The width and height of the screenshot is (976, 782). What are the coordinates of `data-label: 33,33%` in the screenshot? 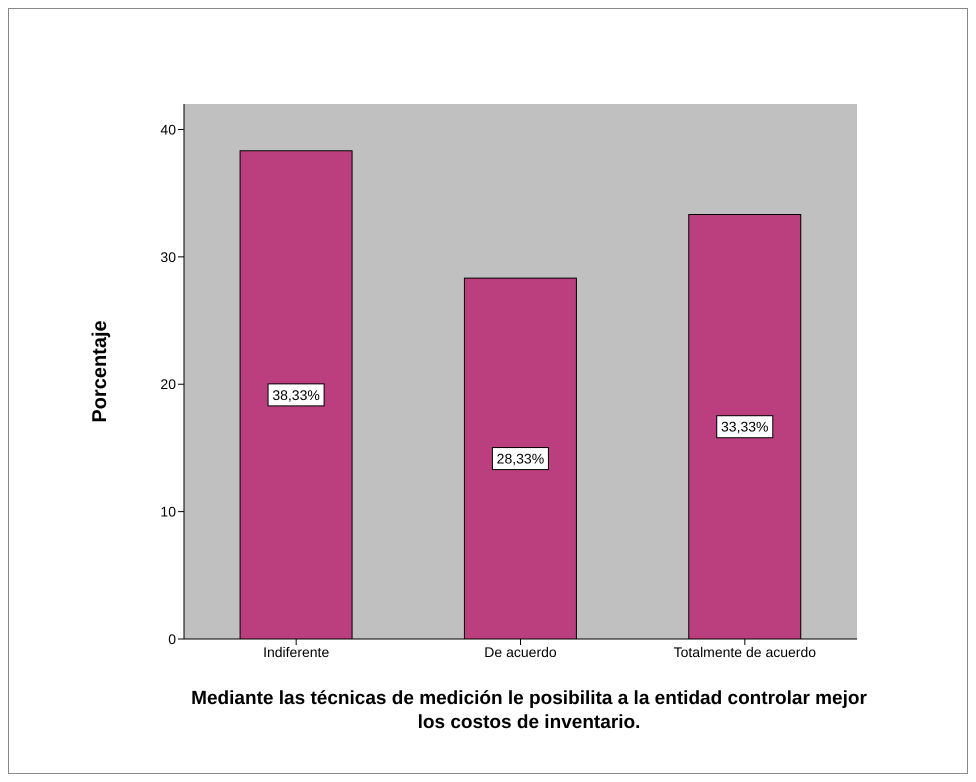 It's located at (744, 426).